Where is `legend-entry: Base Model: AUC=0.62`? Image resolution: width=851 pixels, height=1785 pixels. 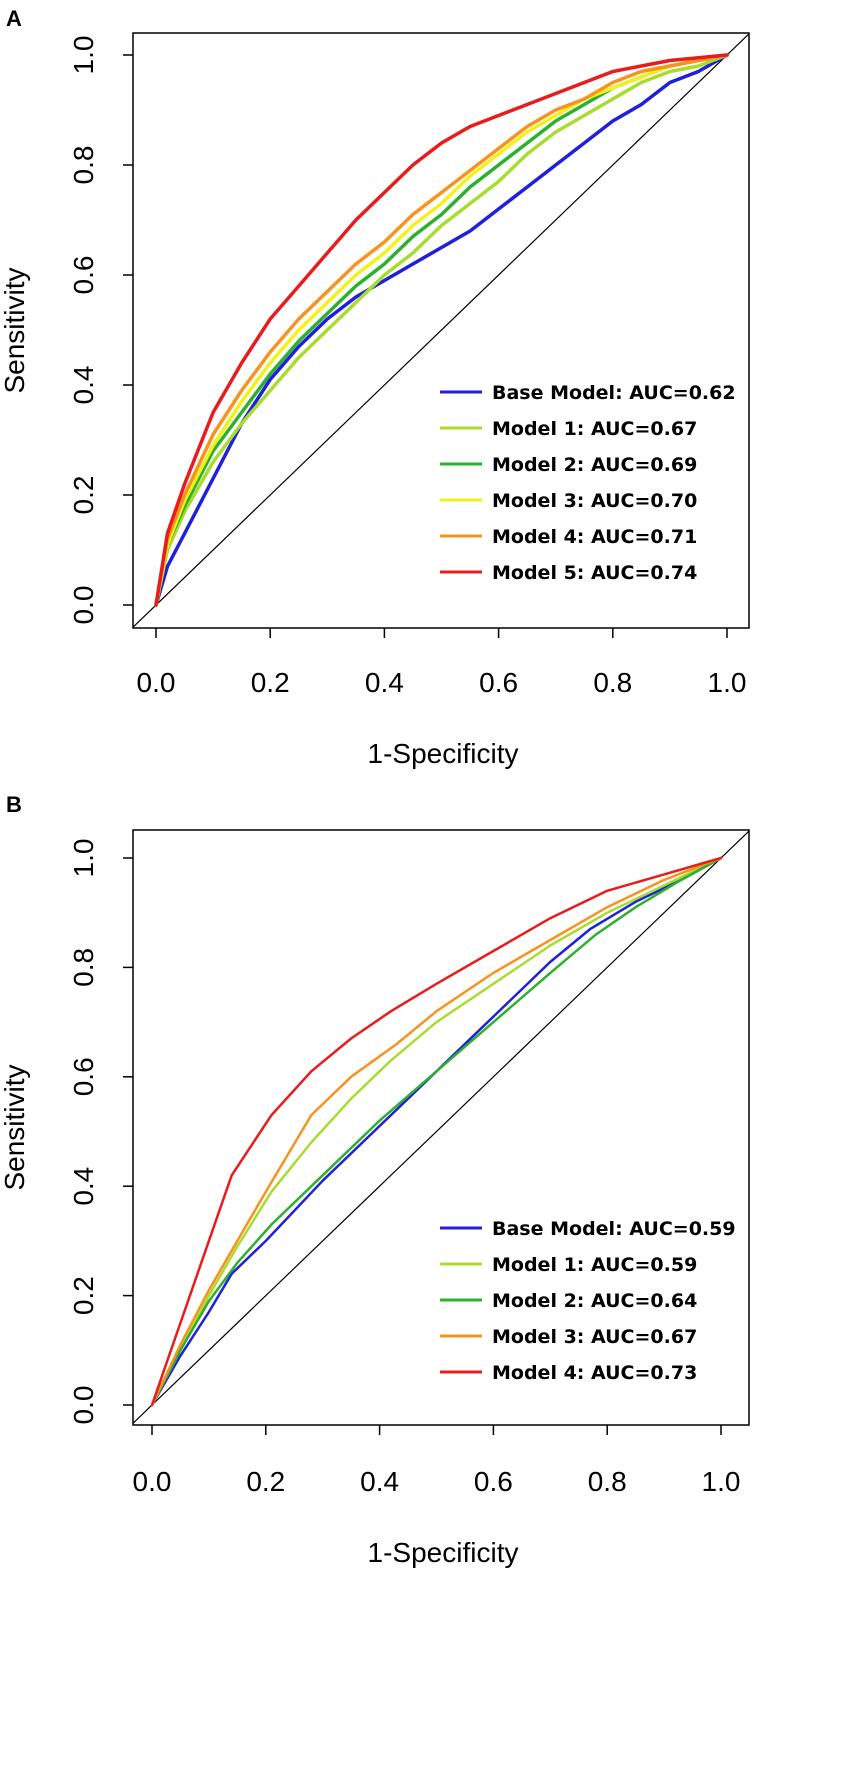 legend-entry: Base Model: AUC=0.62 is located at coordinates (614, 393).